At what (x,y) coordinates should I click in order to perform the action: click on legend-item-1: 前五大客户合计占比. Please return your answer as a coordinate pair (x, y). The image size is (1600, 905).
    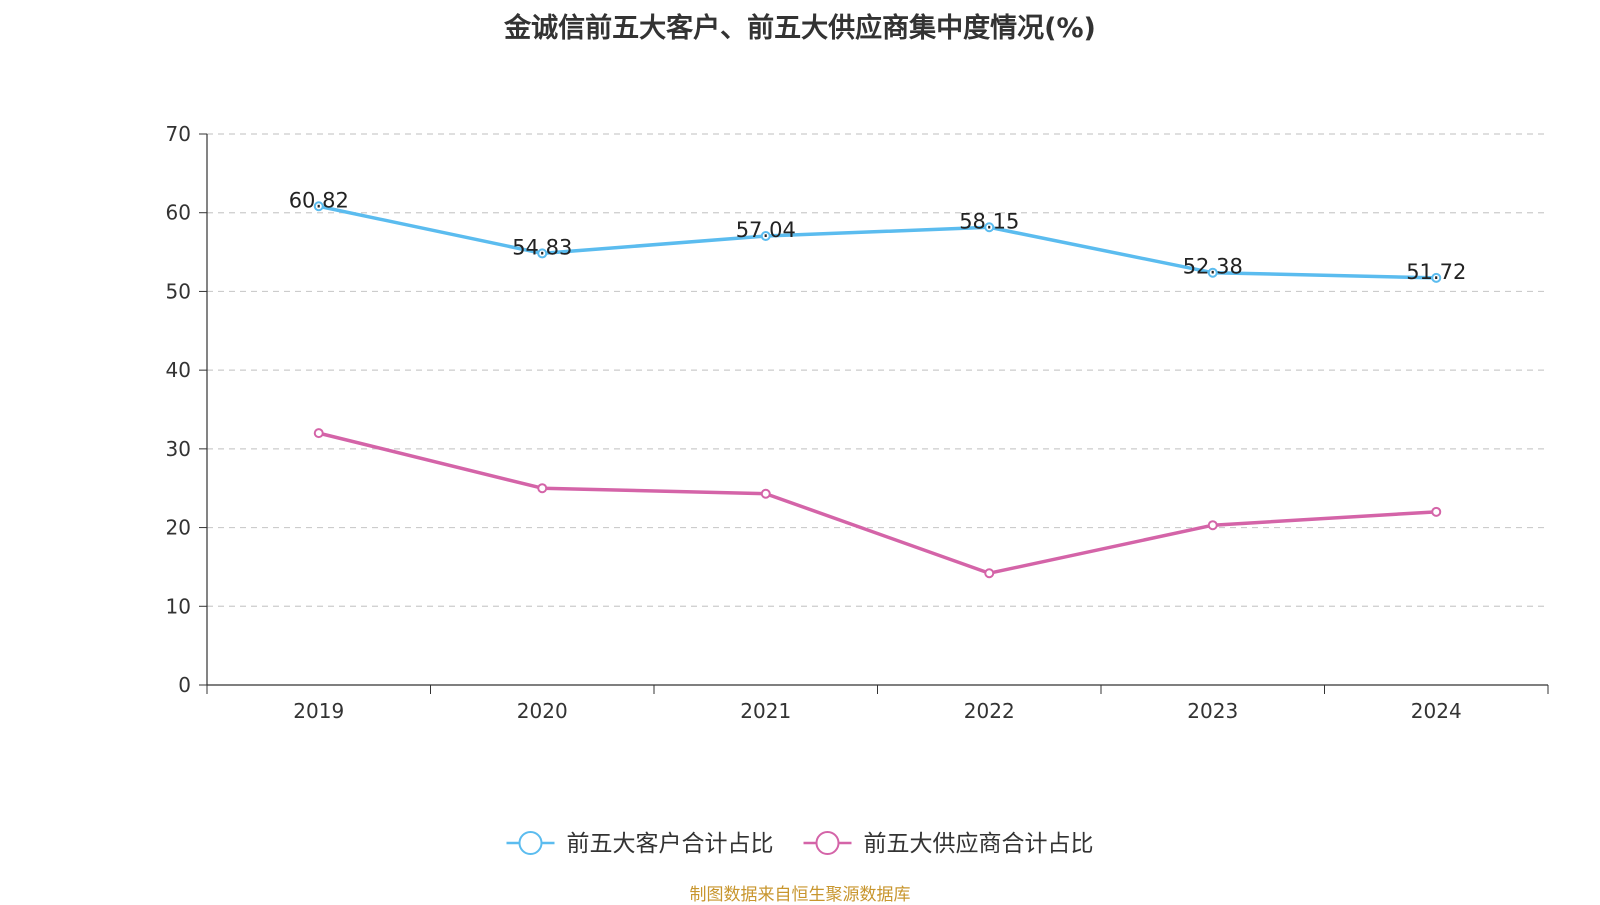
    Looking at the image, I should click on (640, 844).